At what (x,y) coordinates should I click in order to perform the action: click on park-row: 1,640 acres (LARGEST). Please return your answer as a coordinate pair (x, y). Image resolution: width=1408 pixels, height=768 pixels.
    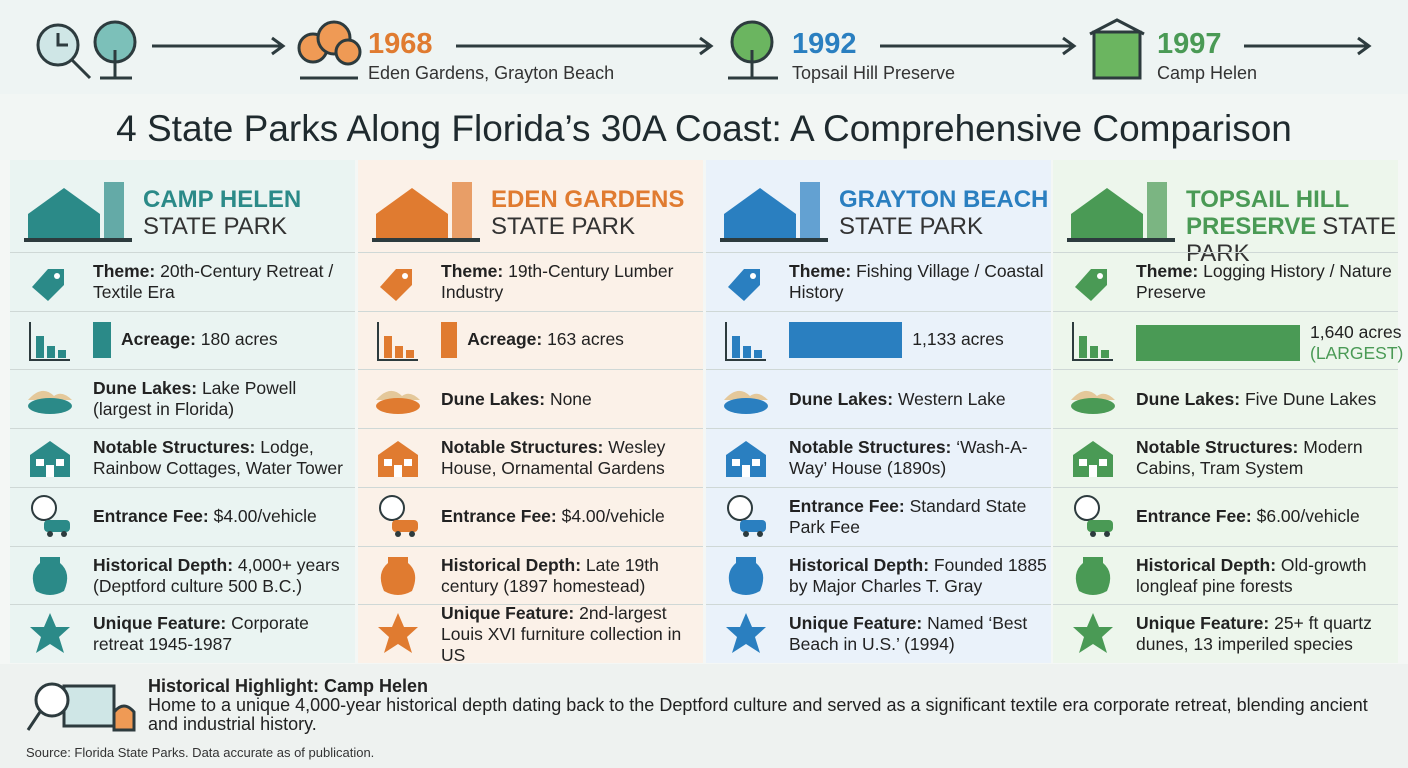
    Looking at the image, I should click on (1228, 340).